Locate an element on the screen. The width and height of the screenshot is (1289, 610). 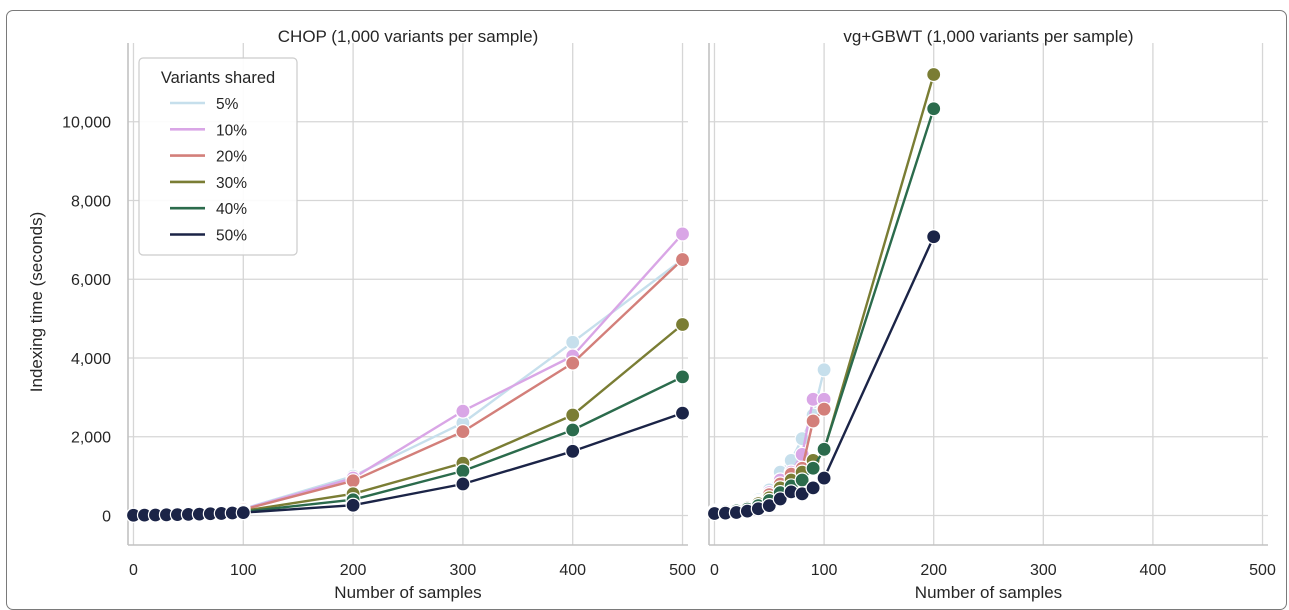
legend-label: 5% is located at coordinates (227, 104).